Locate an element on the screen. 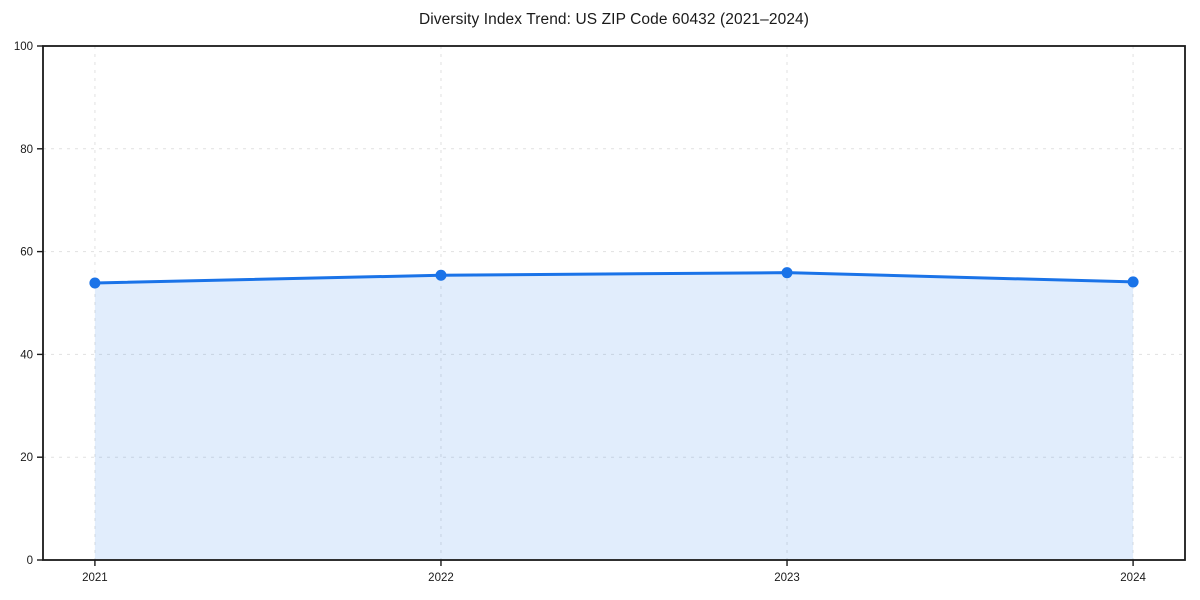 The image size is (1200, 600). trend-line is located at coordinates (614, 278).